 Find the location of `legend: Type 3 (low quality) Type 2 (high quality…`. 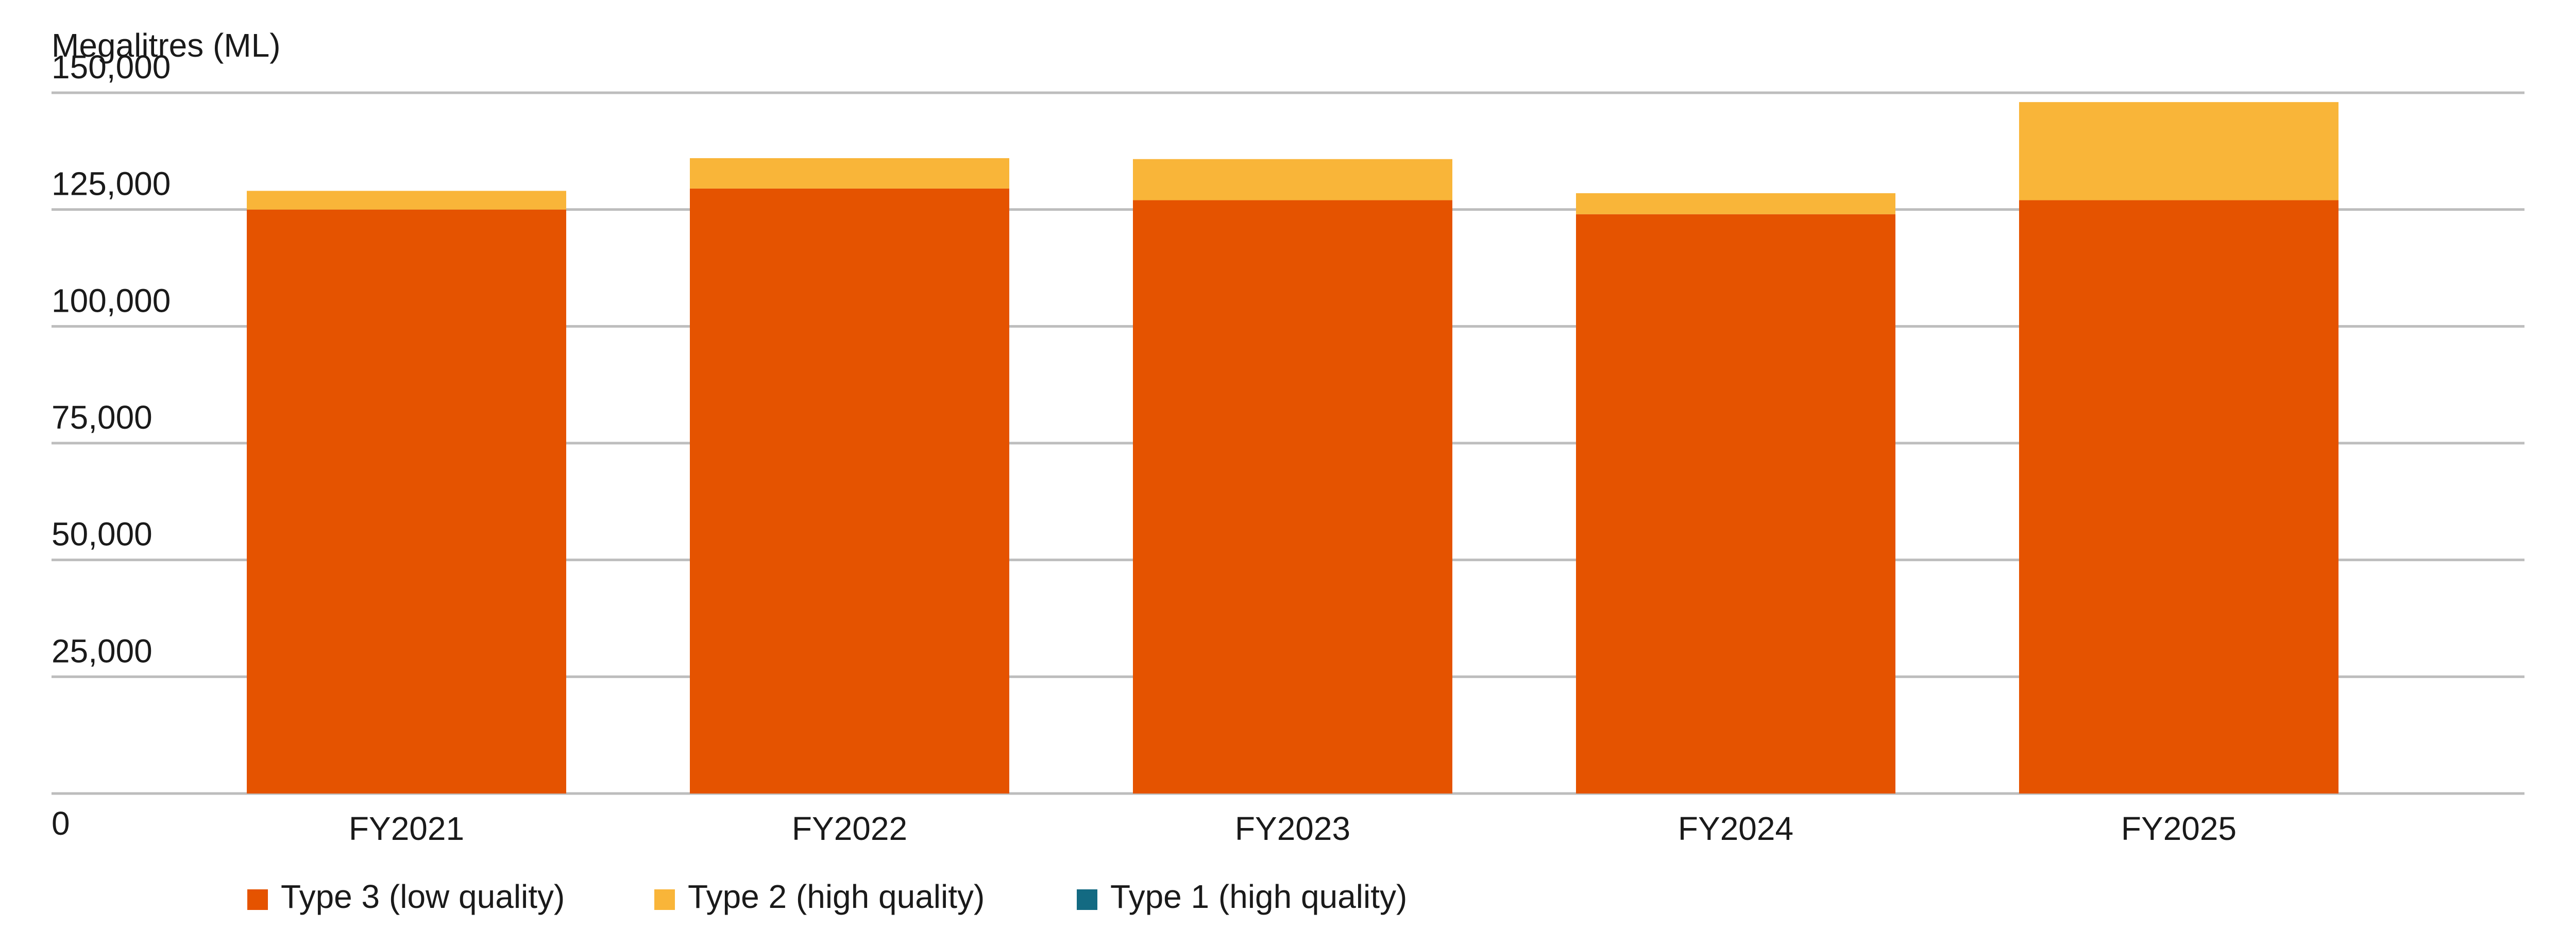

legend: Type 3 (low quality) Type 2 (high quality… is located at coordinates (827, 896).